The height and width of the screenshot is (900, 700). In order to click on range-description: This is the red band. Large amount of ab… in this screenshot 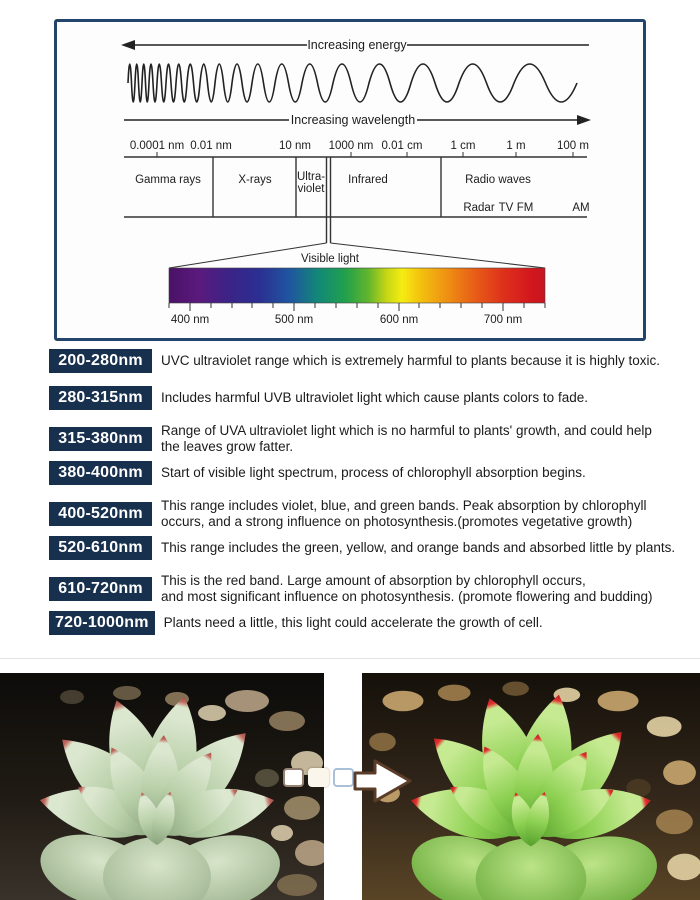, I will do `click(407, 589)`.